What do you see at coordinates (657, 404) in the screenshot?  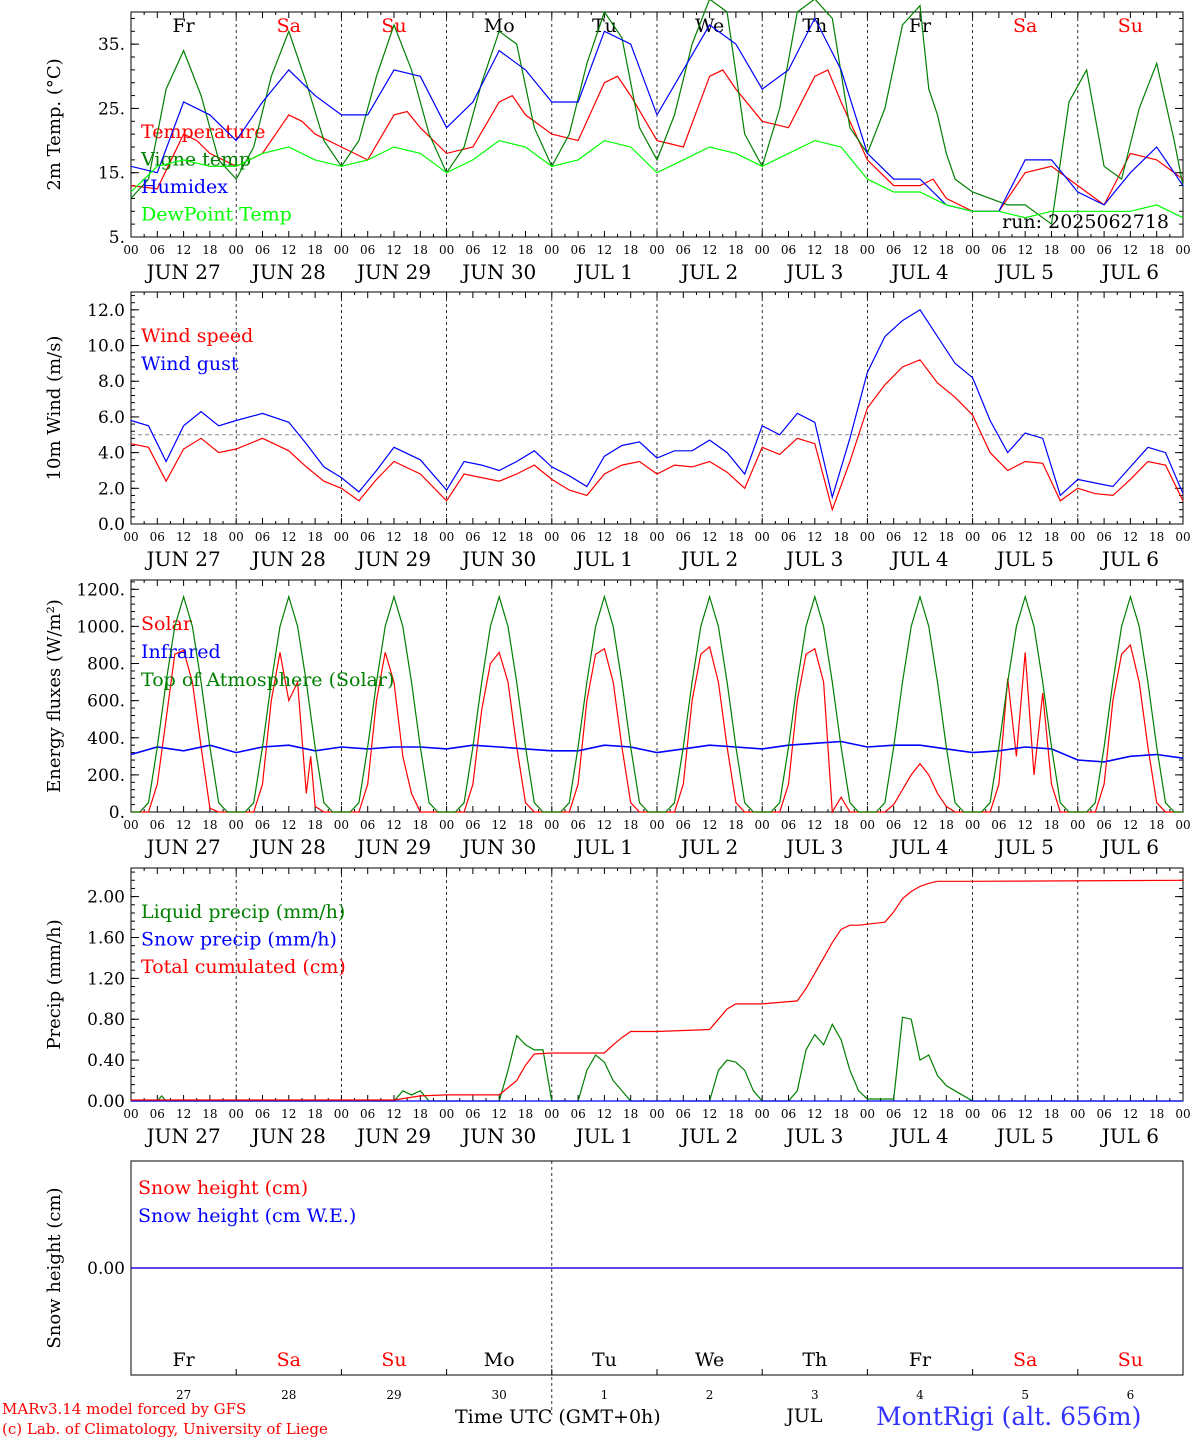 I see `series-line-wind-gust` at bounding box center [657, 404].